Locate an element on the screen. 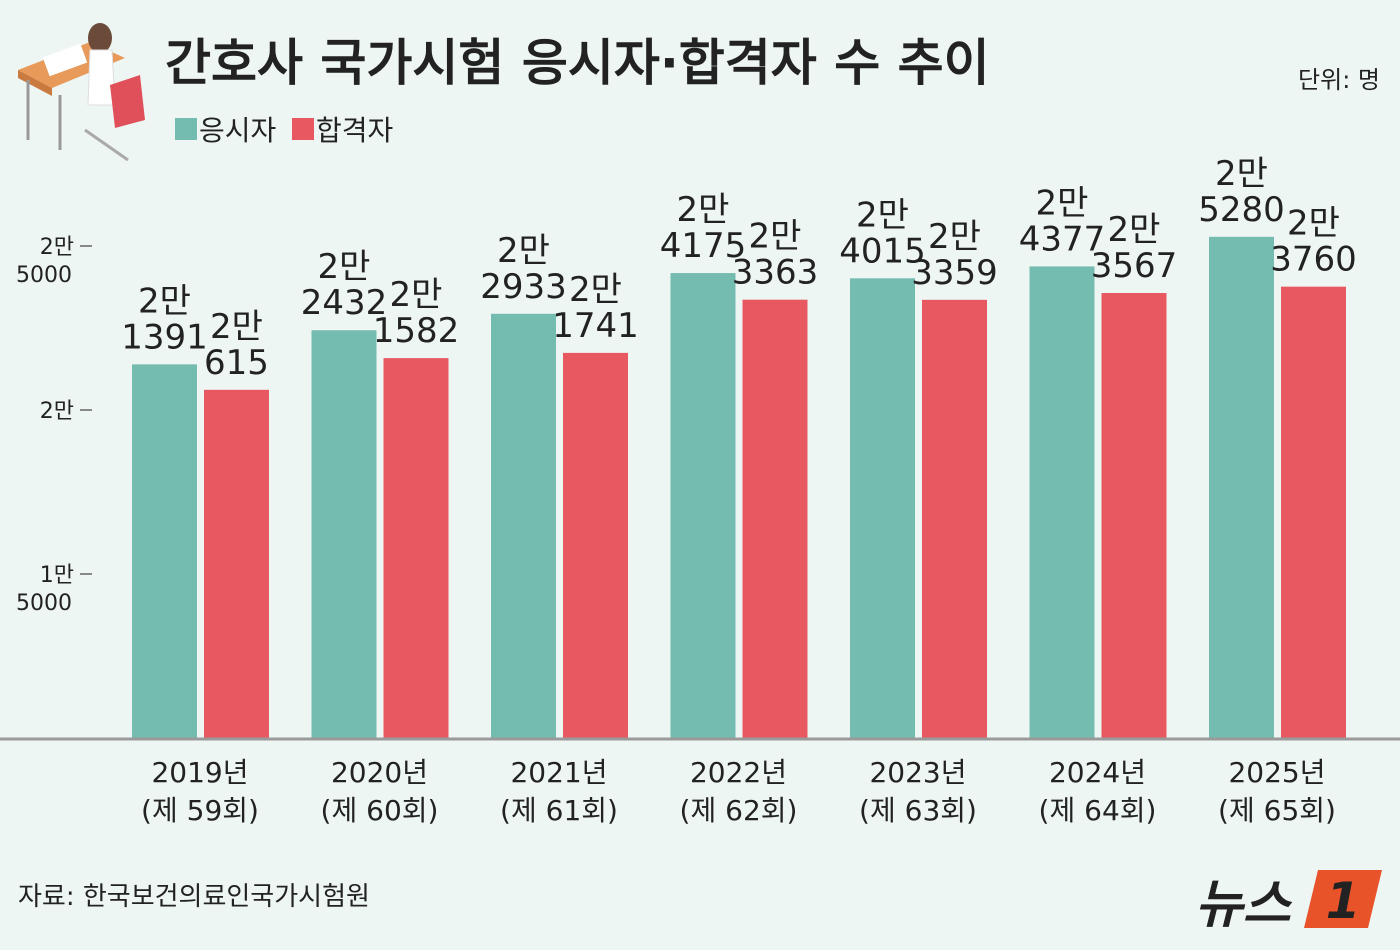 The width and height of the screenshot is (1400, 950). x-tick-label: 2023년 (제 63회) is located at coordinates (918, 791).